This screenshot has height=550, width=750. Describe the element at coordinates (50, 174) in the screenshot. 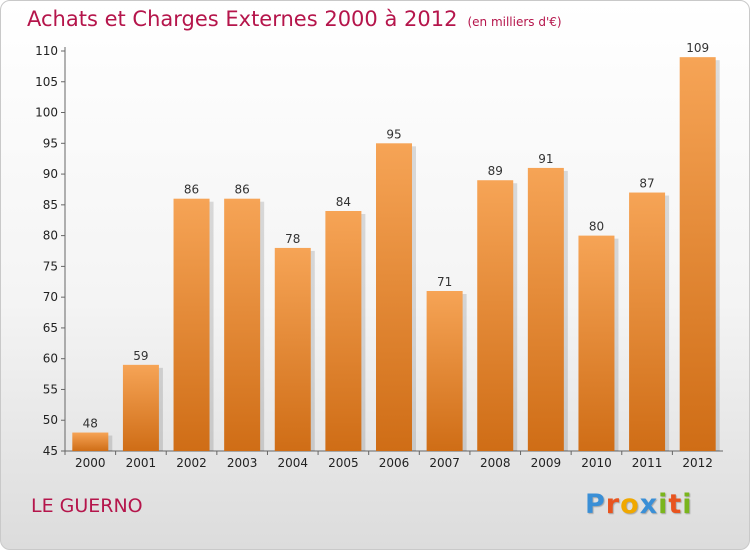

I see `y-tick-label: 90` at that location.